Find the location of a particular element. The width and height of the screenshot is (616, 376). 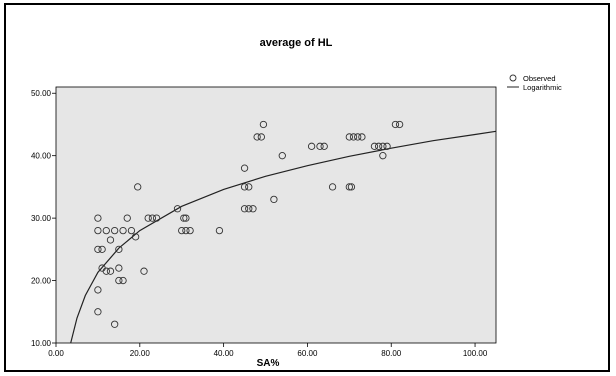

x-tick-label: 80.00 is located at coordinates (391, 353).